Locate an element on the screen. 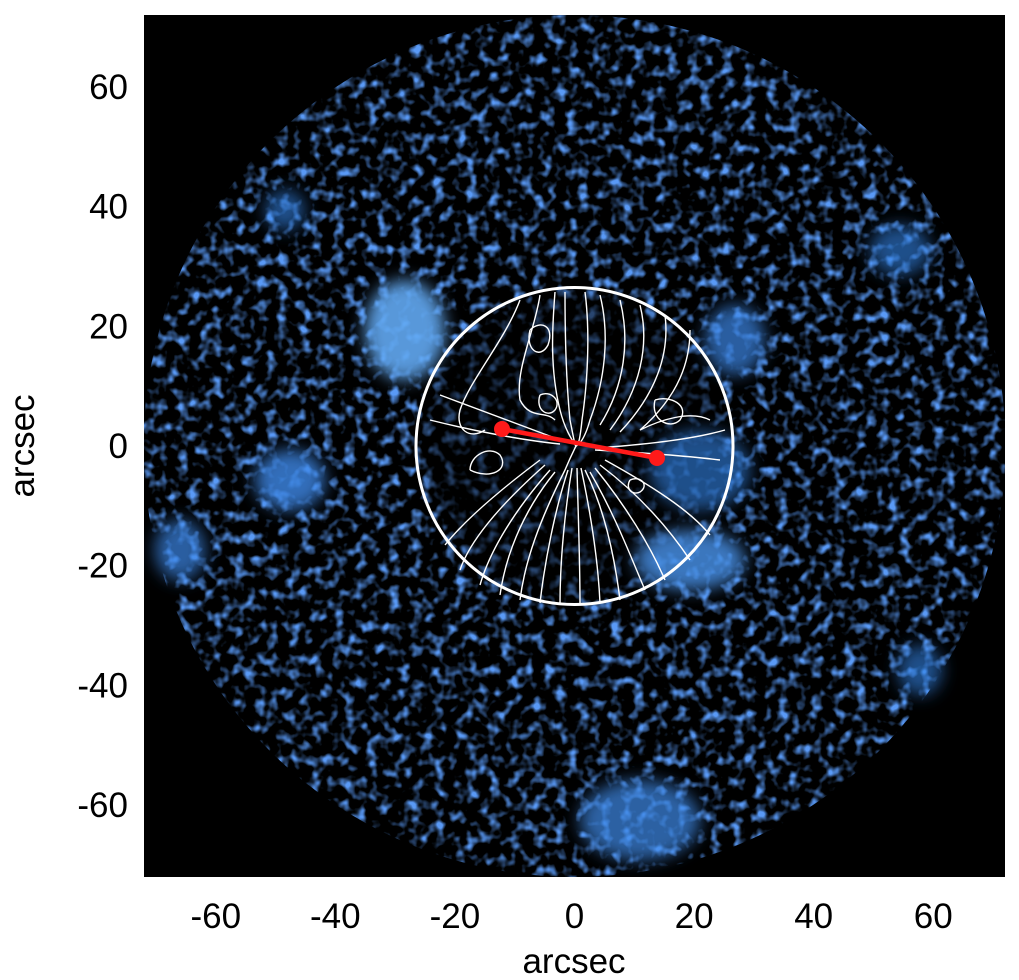 This screenshot has width=1019, height=980. red-marker-left is located at coordinates (502, 429).